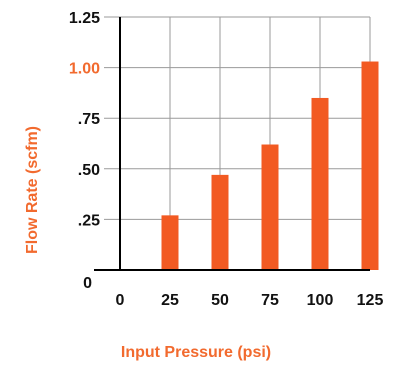  Describe the element at coordinates (87, 283) in the screenshot. I see `y-tick-label: 0` at that location.